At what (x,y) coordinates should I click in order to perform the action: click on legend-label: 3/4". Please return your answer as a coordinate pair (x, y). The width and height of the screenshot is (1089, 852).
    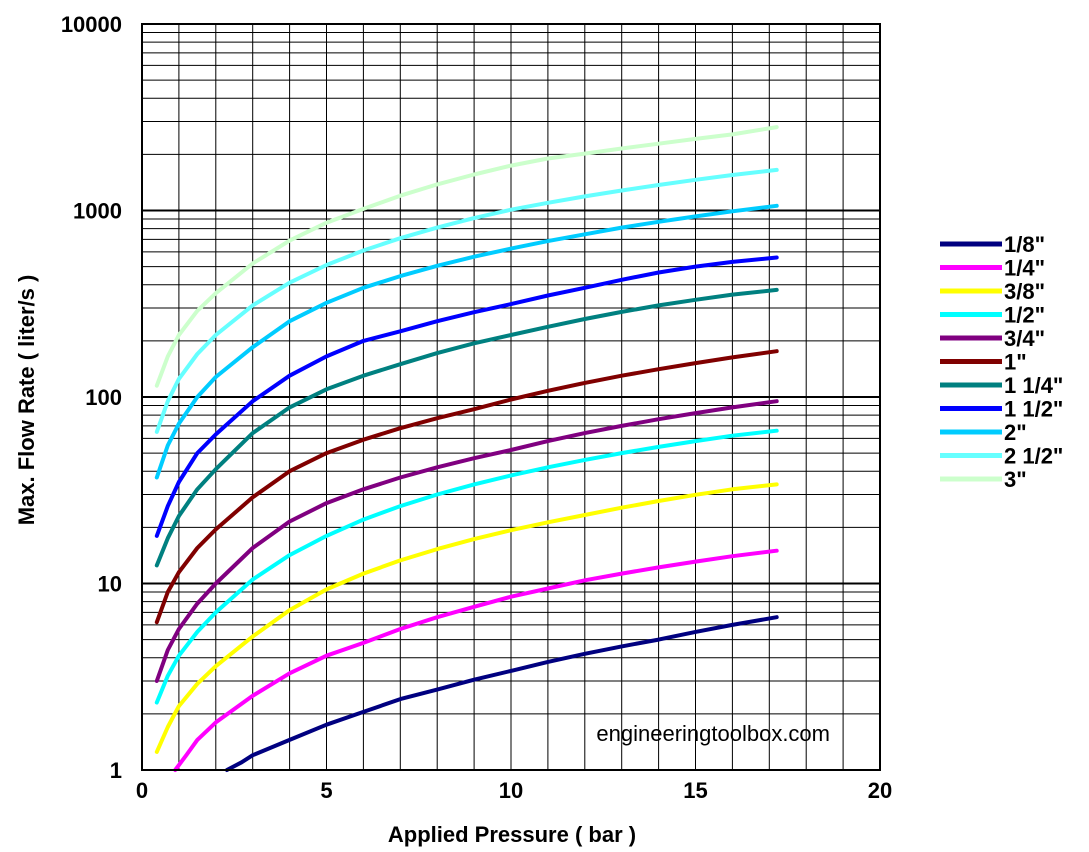
    Looking at the image, I should click on (1024, 338).